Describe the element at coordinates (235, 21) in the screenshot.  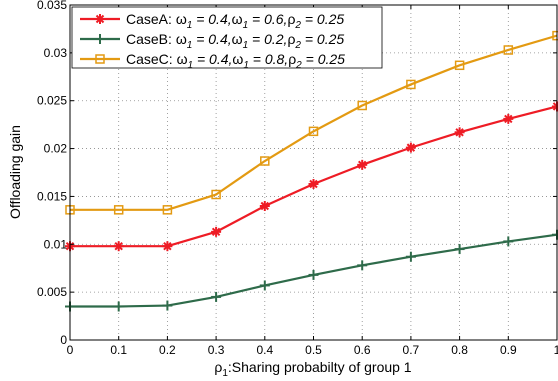
I see `legend-entry-a: CaseA: ω1 = 0.4,ω1 = 0.6,ρ2 = 0.25` at that location.